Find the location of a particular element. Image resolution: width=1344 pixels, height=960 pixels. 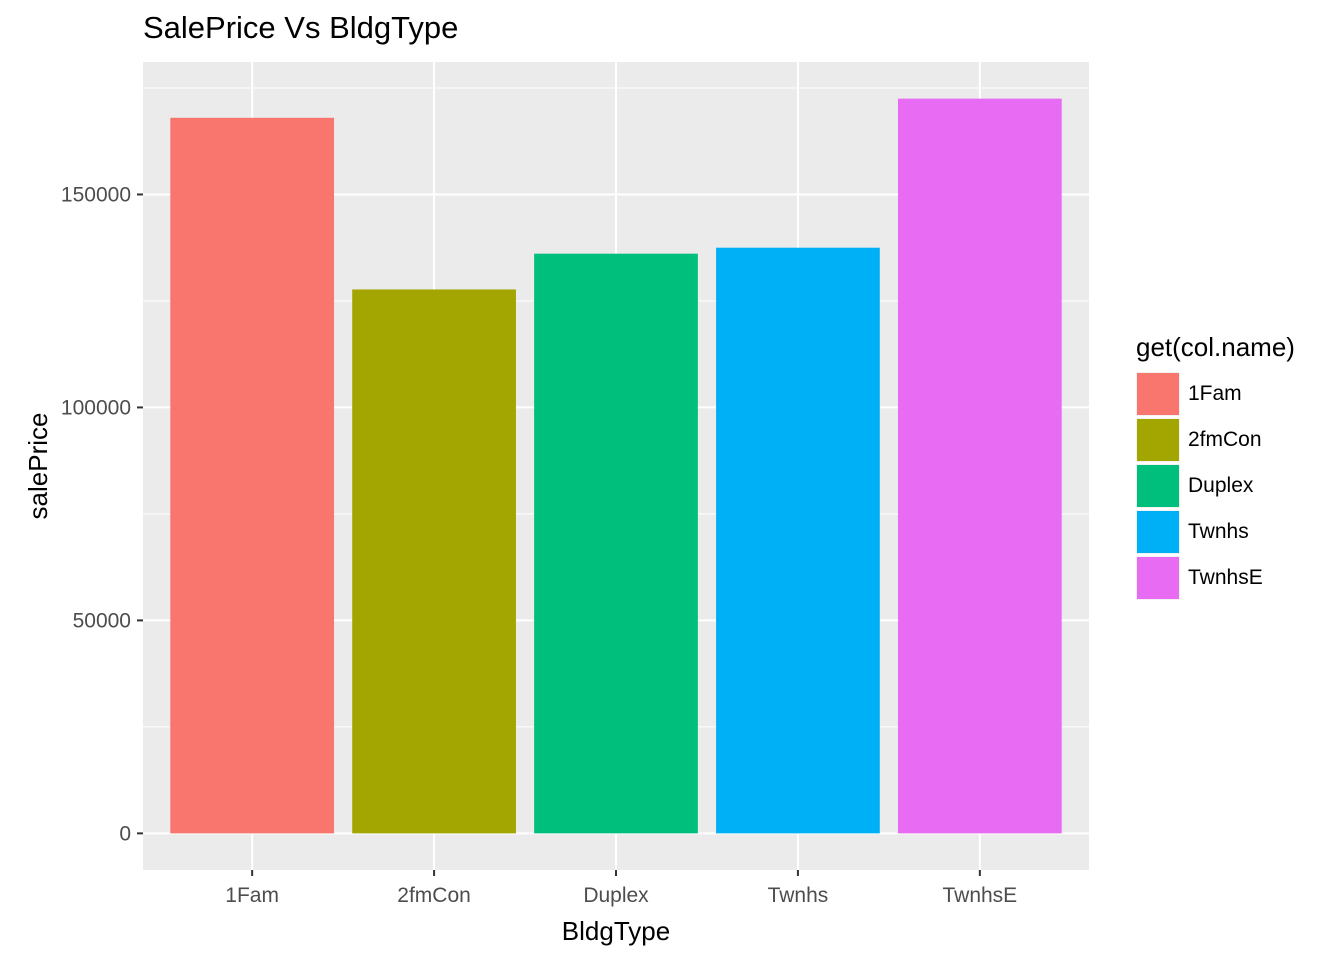

legend-label: 1Fam is located at coordinates (1215, 393).